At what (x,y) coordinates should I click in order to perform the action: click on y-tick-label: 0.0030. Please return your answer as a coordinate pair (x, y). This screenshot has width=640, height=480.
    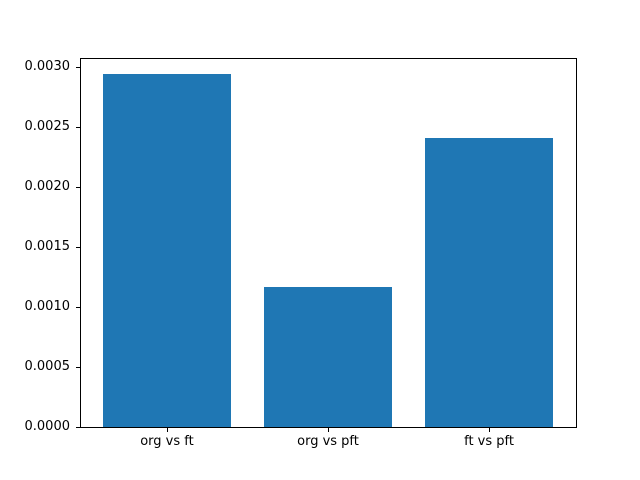
    Looking at the image, I should click on (47, 66).